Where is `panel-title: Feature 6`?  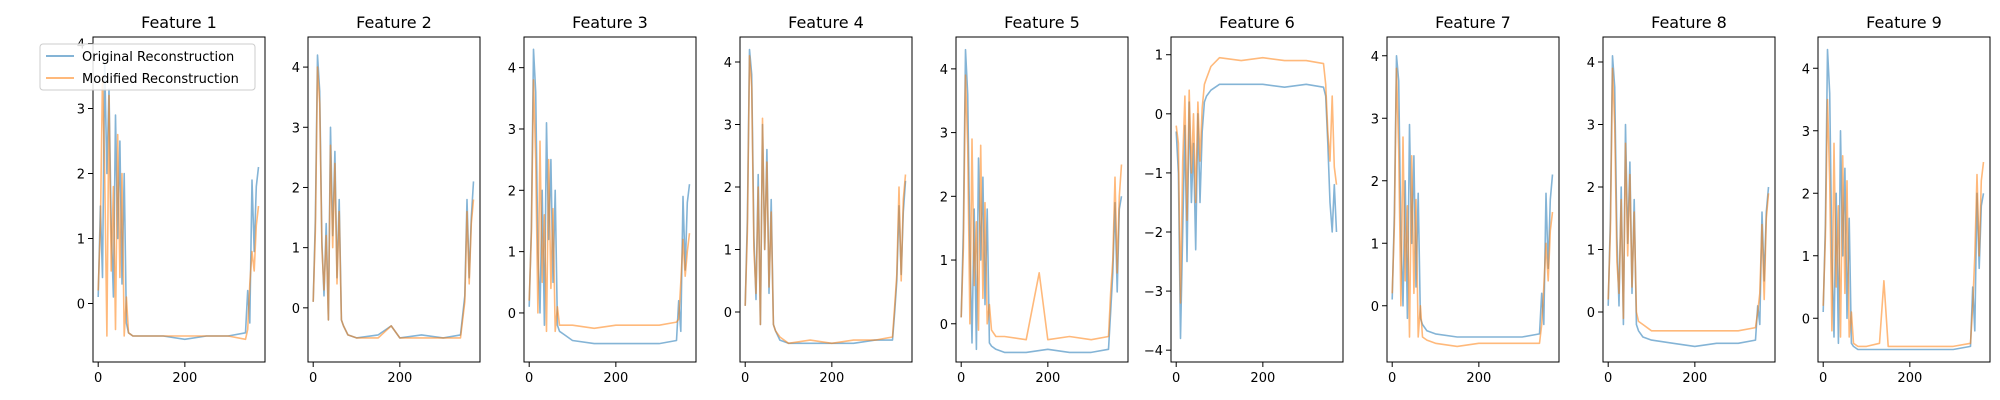
panel-title: Feature 6 is located at coordinates (1257, 22).